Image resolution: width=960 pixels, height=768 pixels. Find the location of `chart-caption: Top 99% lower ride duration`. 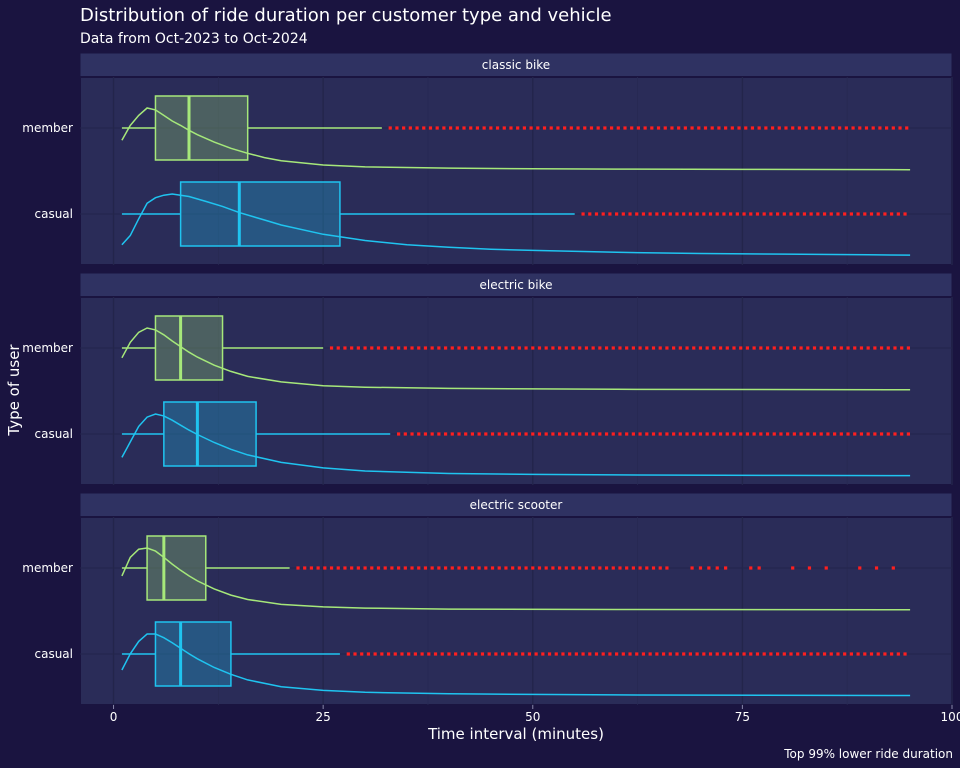

chart-caption: Top 99% lower ride duration is located at coordinates (868, 754).